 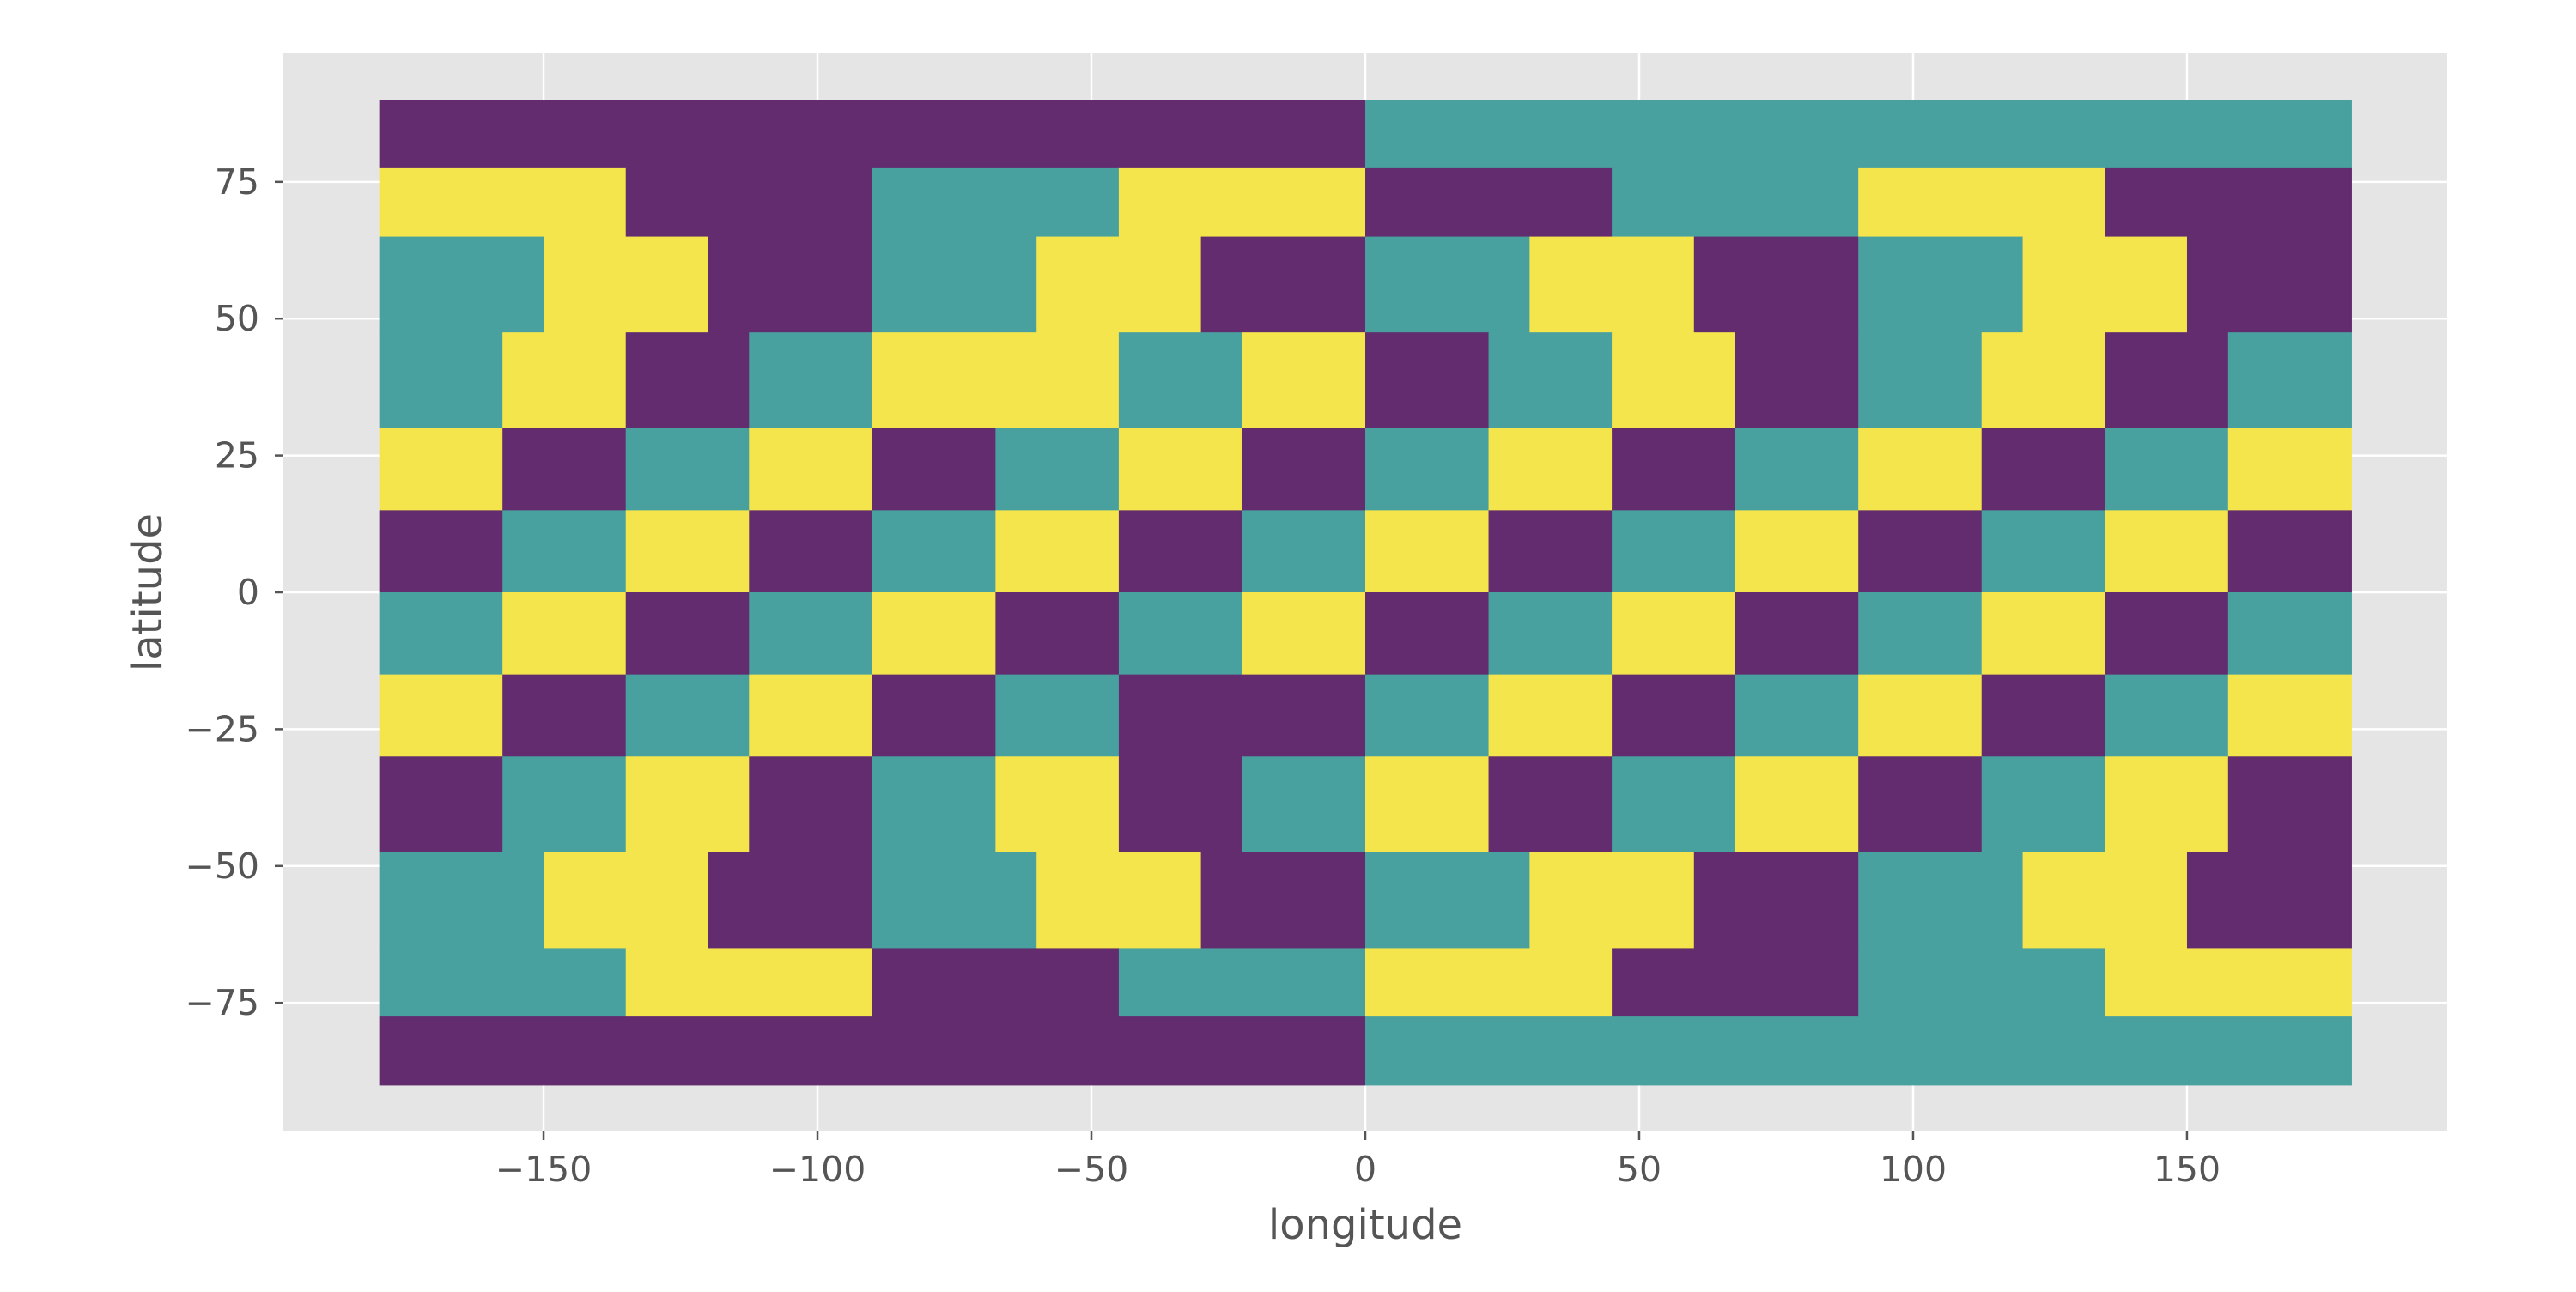 I want to click on x-tick-label: 0, so click(x=1365, y=1169).